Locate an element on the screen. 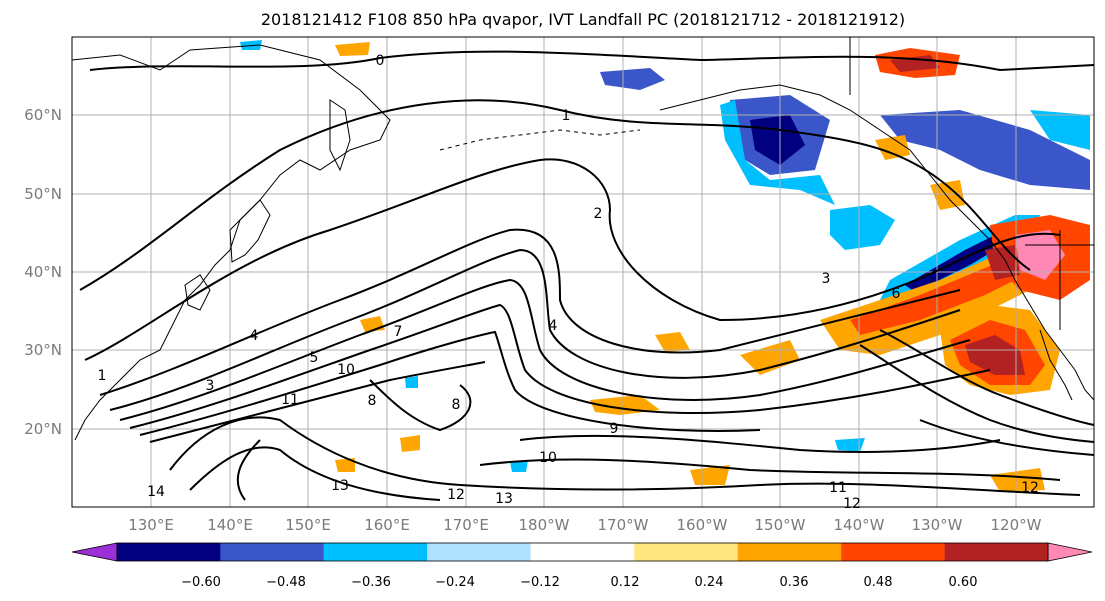 The height and width of the screenshot is (601, 1105). colorbar-frame is located at coordinates (582, 552).